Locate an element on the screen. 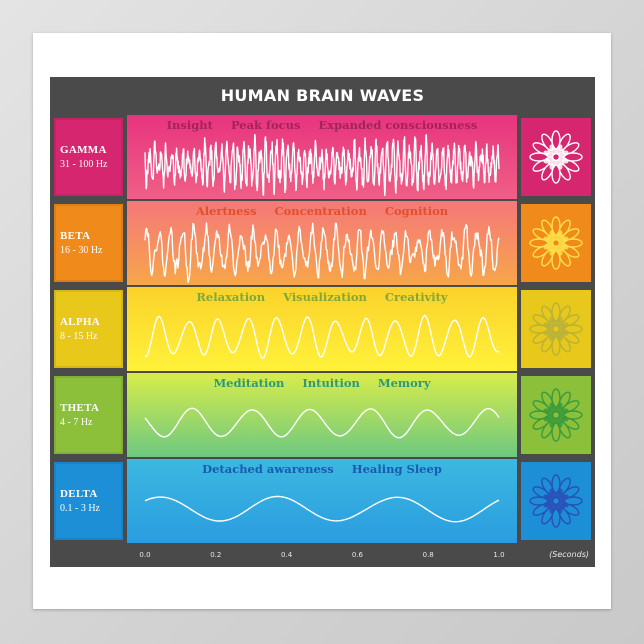 The height and width of the screenshot is (644, 644). band-term: Healing Sleep is located at coordinates (396, 469).